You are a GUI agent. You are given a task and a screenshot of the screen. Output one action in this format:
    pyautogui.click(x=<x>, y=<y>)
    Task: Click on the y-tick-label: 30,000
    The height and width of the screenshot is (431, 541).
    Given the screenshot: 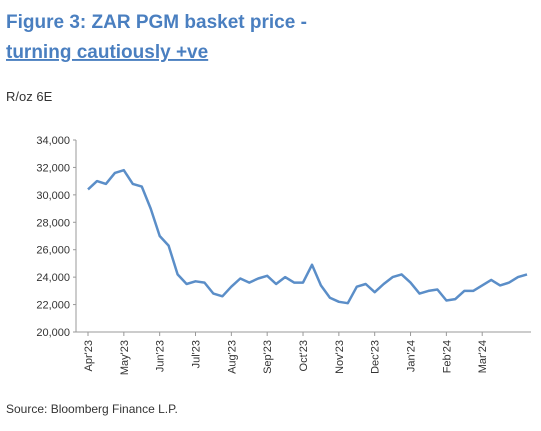 What is the action you would take?
    pyautogui.click(x=53, y=196)
    